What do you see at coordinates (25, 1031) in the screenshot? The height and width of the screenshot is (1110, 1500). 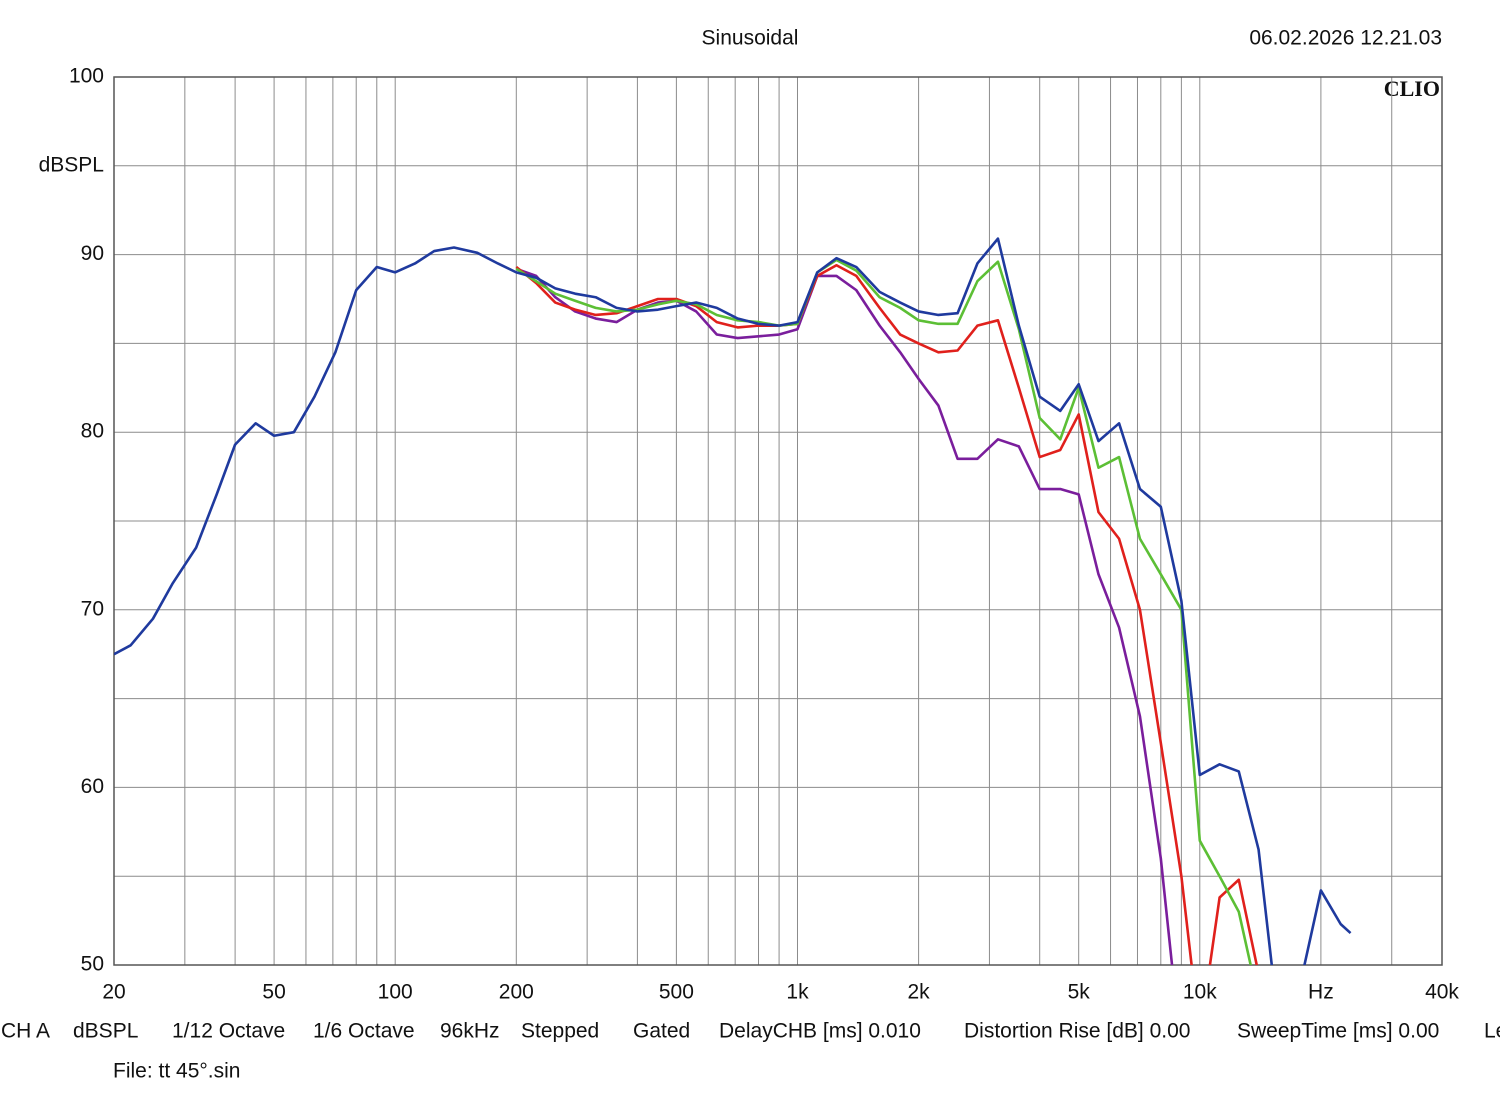 I see `status-item: CH A` at bounding box center [25, 1031].